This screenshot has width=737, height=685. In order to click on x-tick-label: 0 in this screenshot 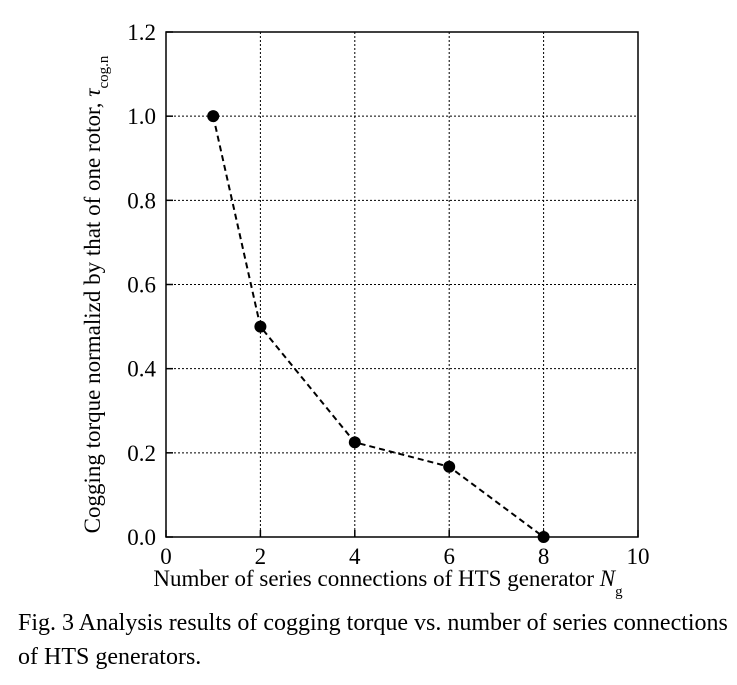, I will do `click(166, 556)`.